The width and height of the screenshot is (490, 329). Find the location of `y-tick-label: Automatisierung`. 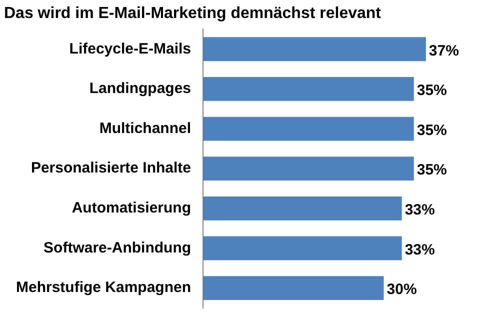

y-tick-label: Automatisierung is located at coordinates (132, 208).